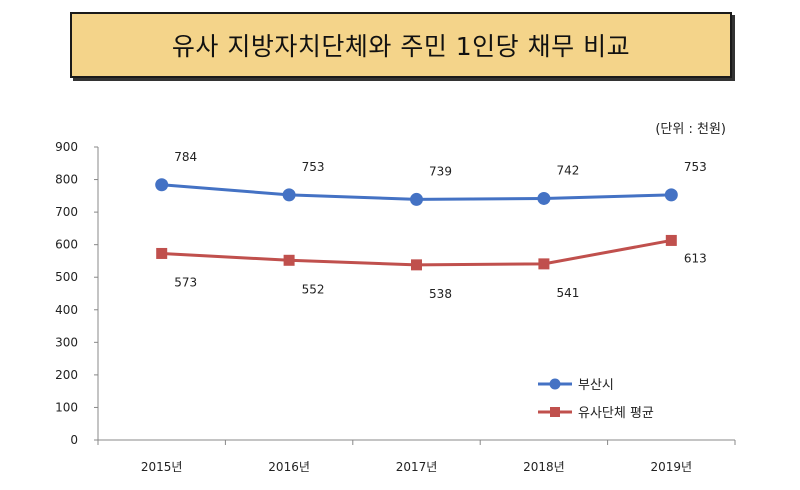 Image resolution: width=800 pixels, height=490 pixels. Describe the element at coordinates (567, 170) in the screenshot. I see `data-label: 742` at that location.